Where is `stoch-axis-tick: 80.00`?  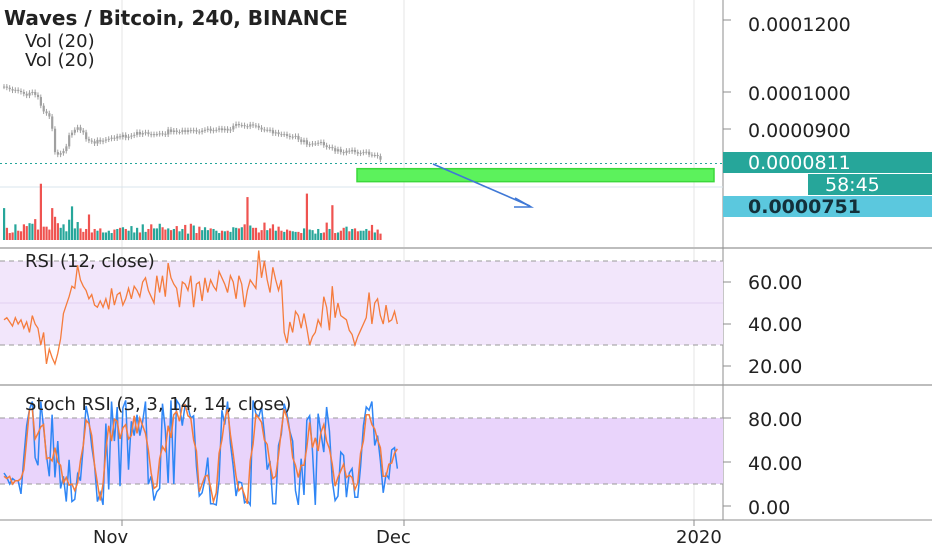 stoch-axis-tick: 80.00 is located at coordinates (775, 420).